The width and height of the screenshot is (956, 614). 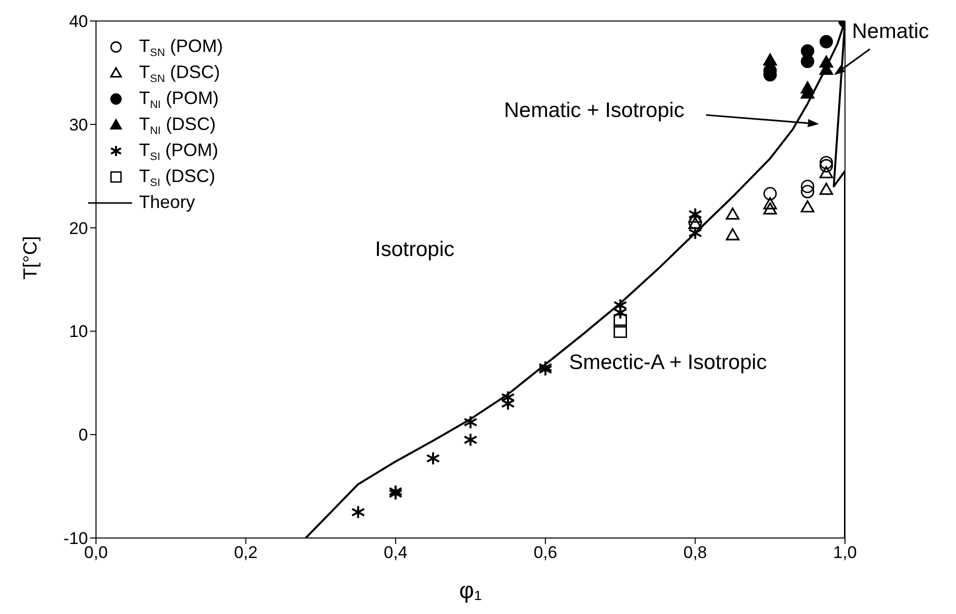 I want to click on y-axis-title: T[°C], so click(x=31, y=258).